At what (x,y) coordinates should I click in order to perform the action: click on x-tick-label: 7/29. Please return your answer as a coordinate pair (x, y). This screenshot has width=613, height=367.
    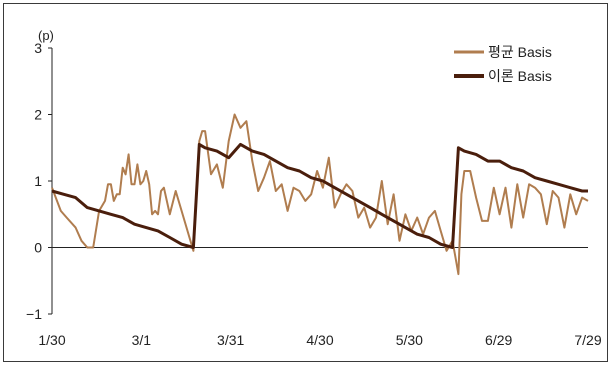
    Looking at the image, I should click on (587, 340).